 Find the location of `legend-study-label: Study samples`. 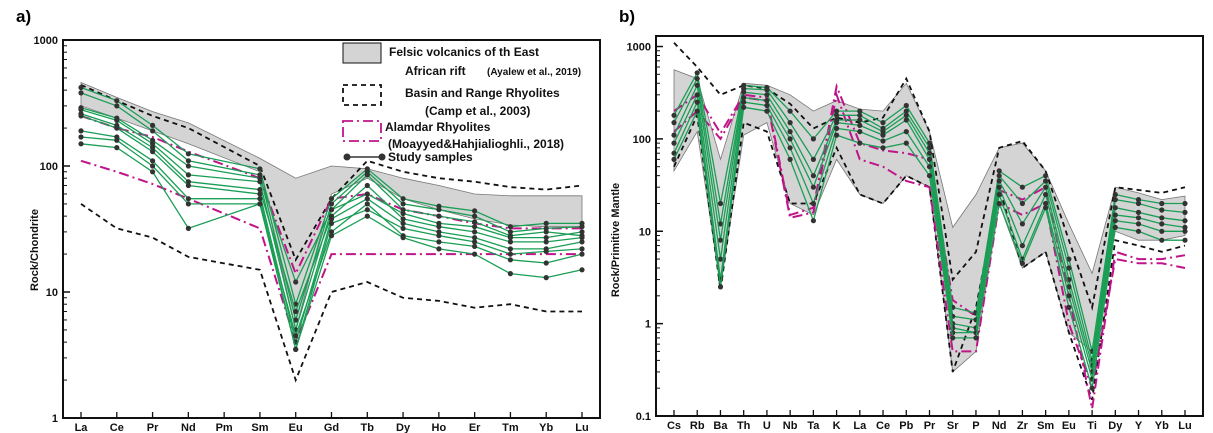

legend-study-label: Study samples is located at coordinates (430, 157).